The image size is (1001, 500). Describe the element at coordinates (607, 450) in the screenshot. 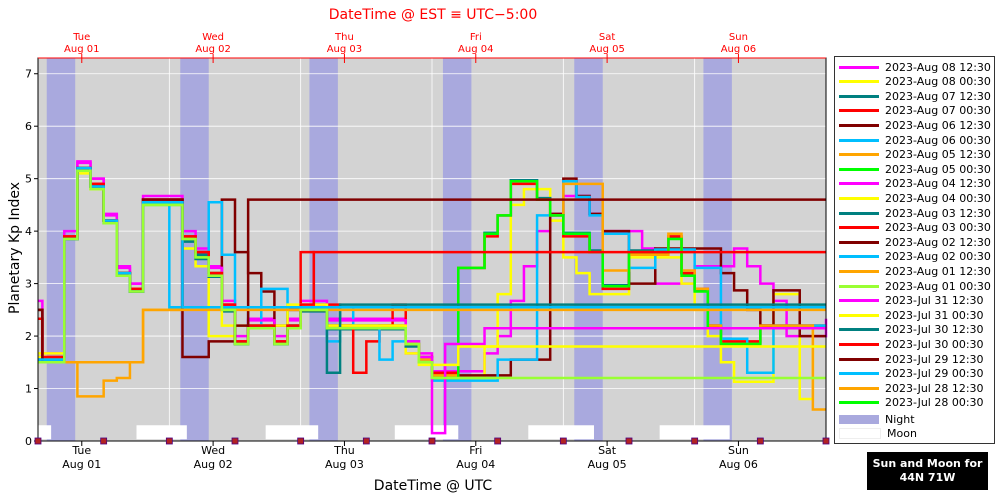

I see `bottom-day-label-4: Sat` at that location.